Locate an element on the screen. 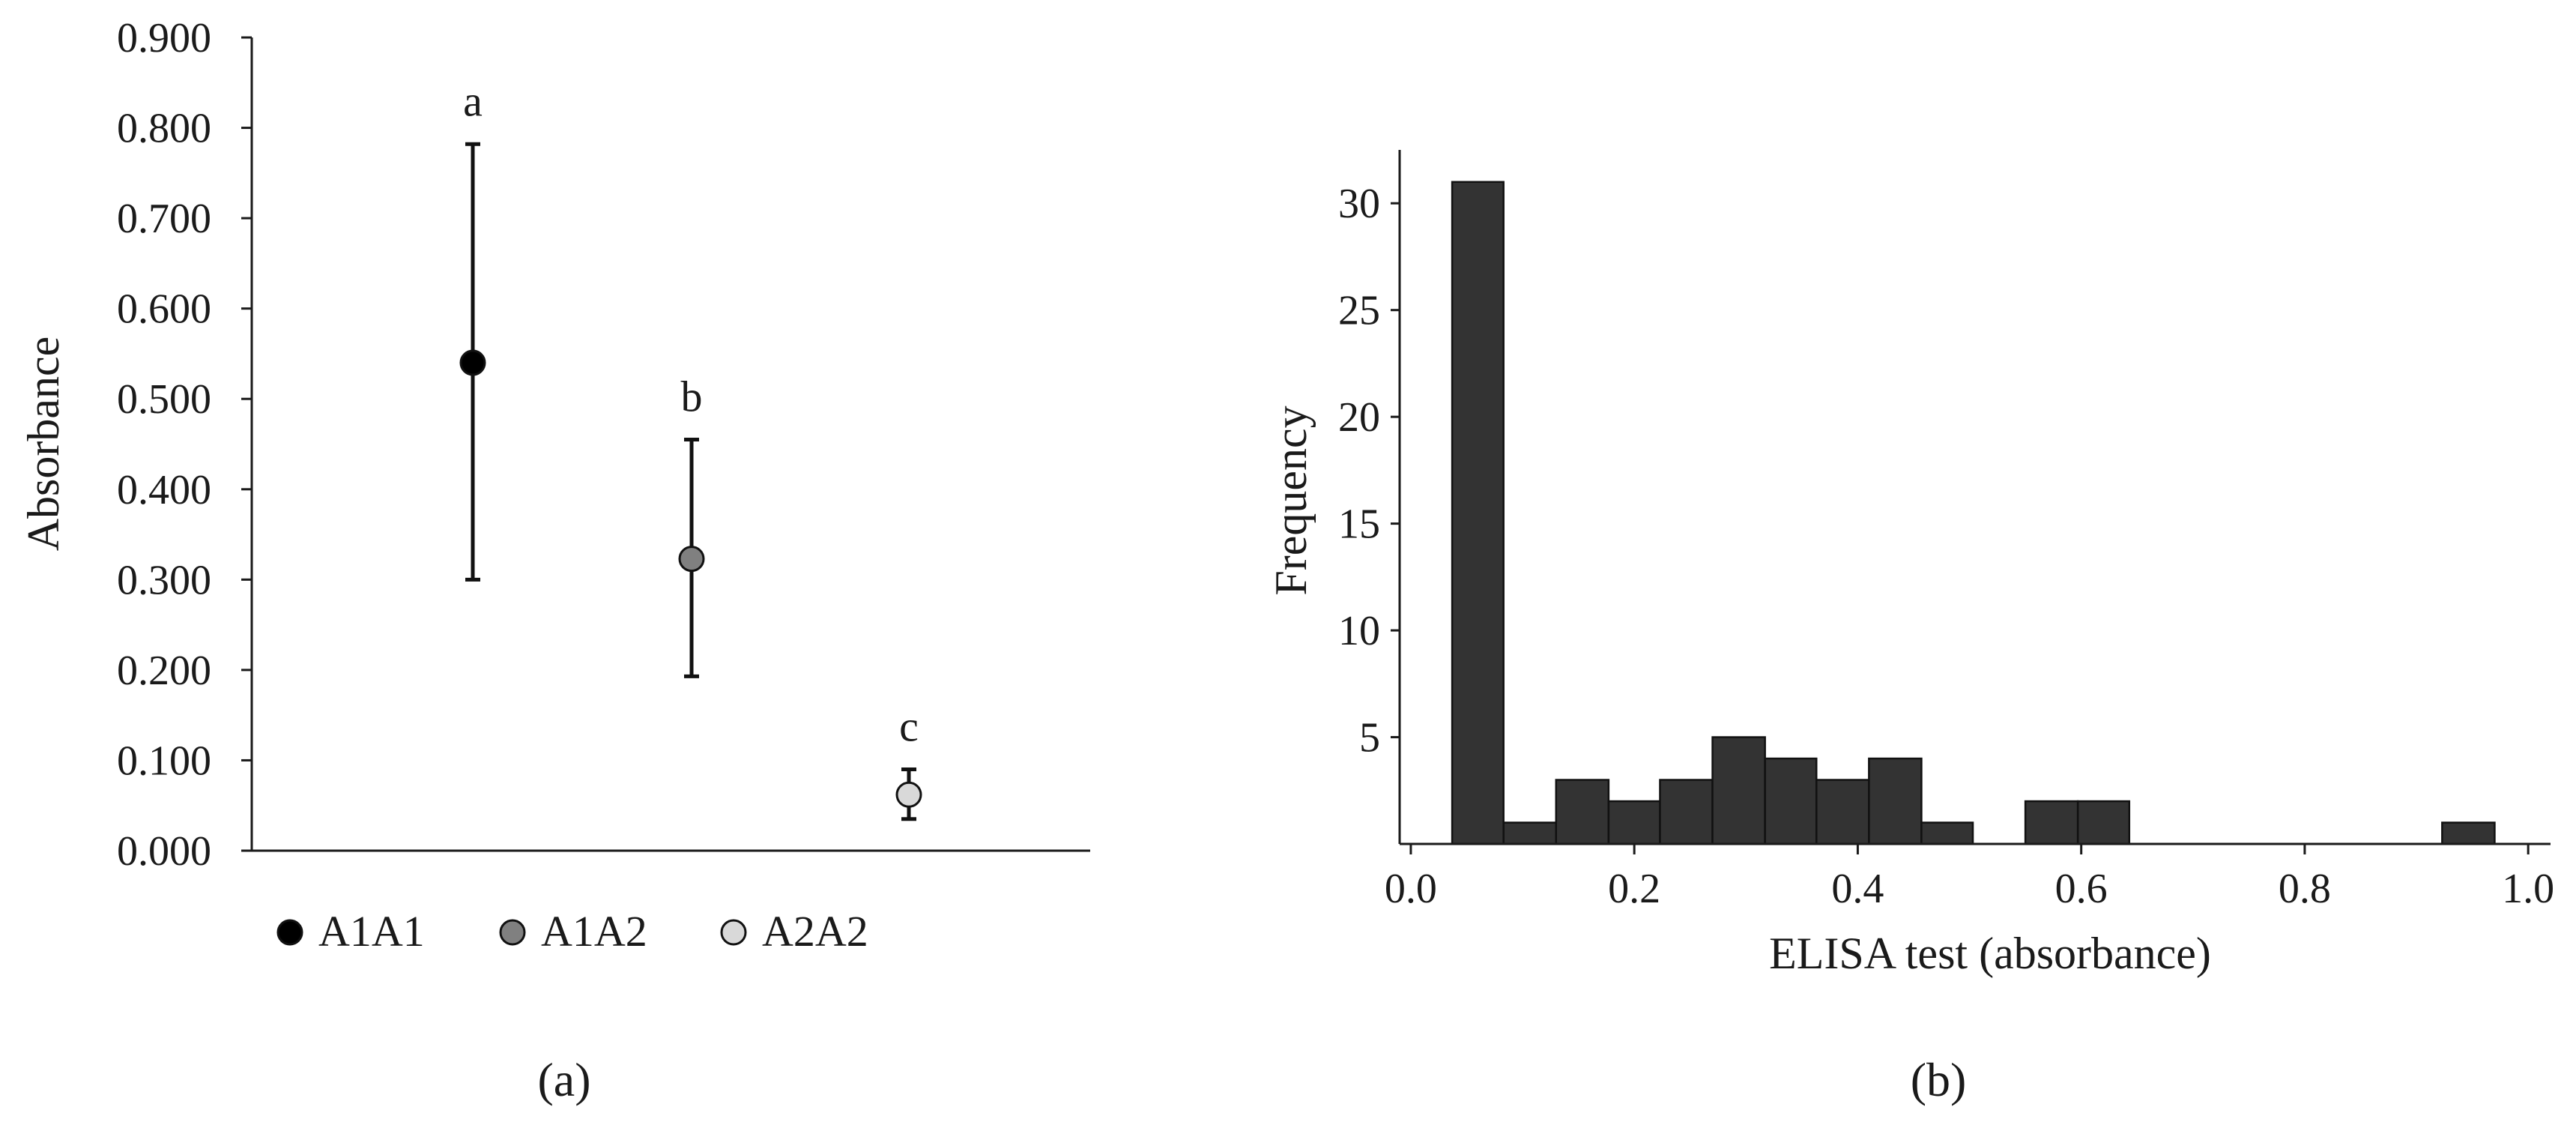 The height and width of the screenshot is (1122, 2576). legend-item-a1a1: A1A1 is located at coordinates (350, 931).